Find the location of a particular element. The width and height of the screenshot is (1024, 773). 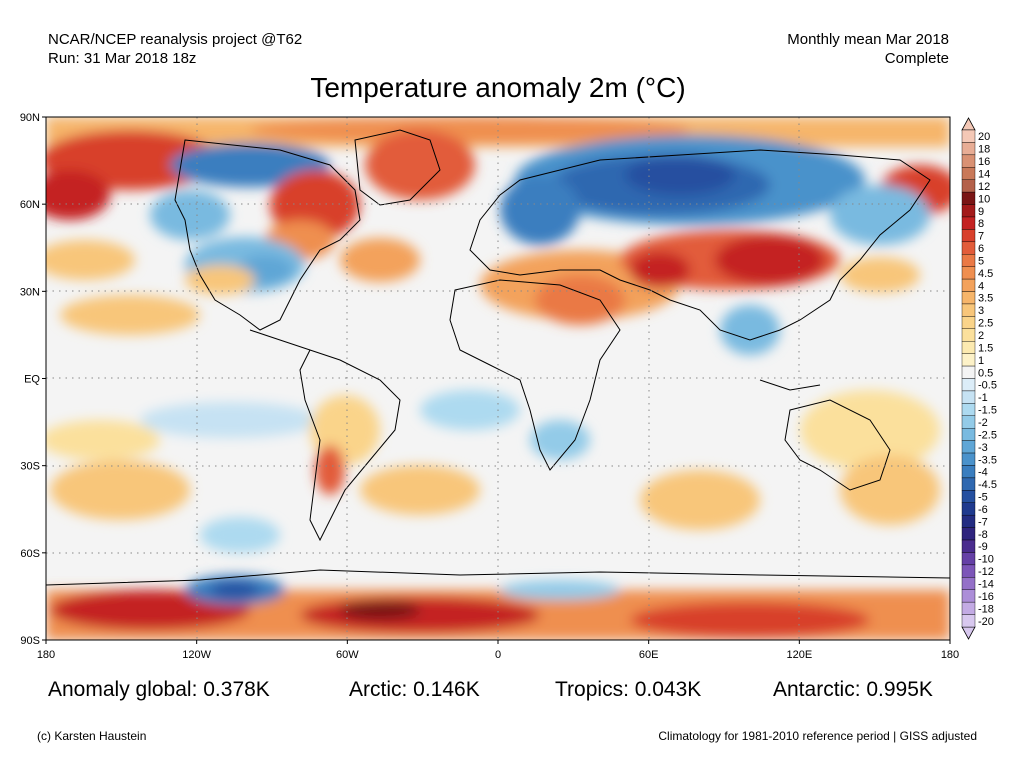

latitude-labels: 90N 60N 30N EQ 30S 60S 90S is located at coordinates (30, 379).